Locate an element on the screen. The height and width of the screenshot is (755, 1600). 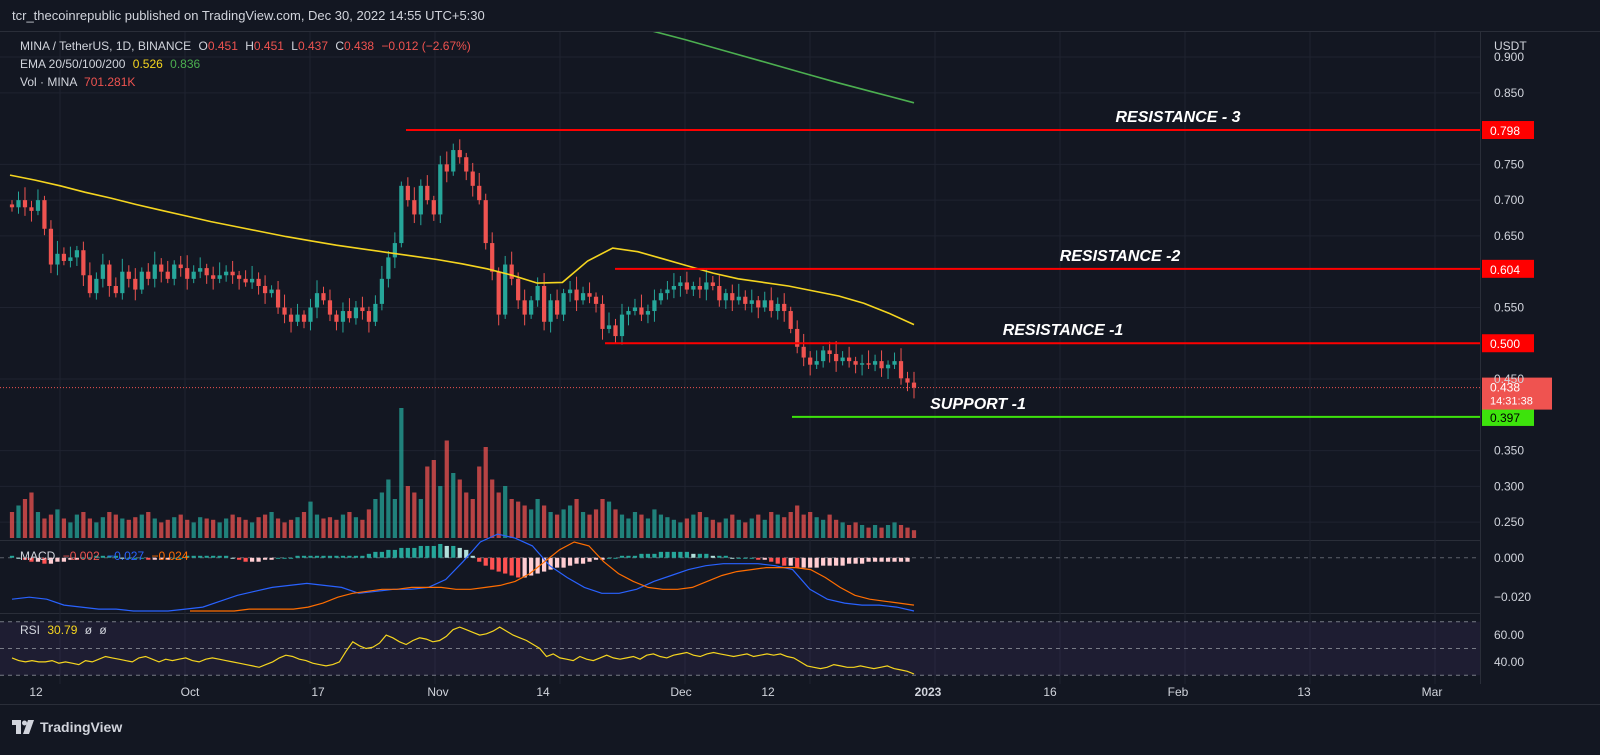
tradingview-brand: TradingView is located at coordinates (67, 727).